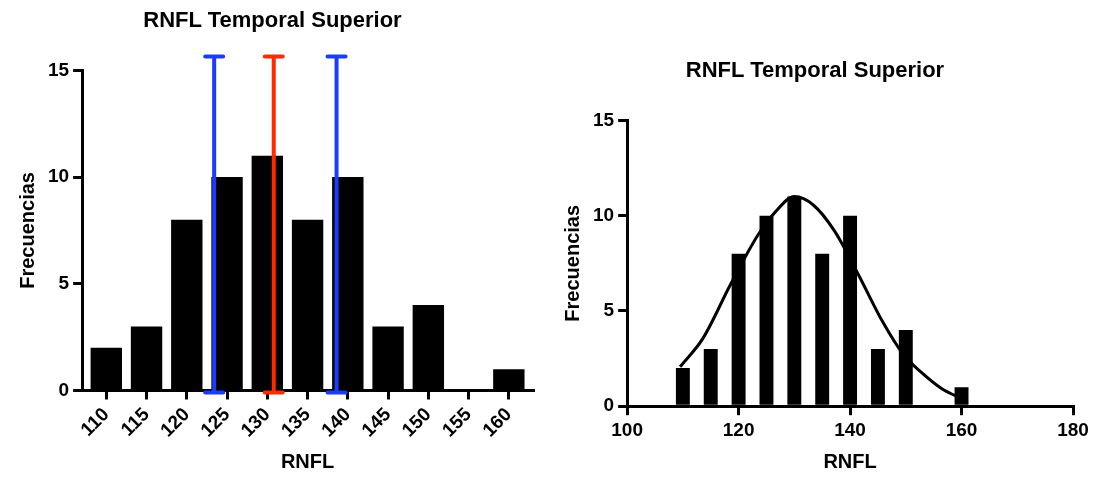 This screenshot has width=1101, height=478. I want to click on x-tick-label: 155, so click(456, 421).